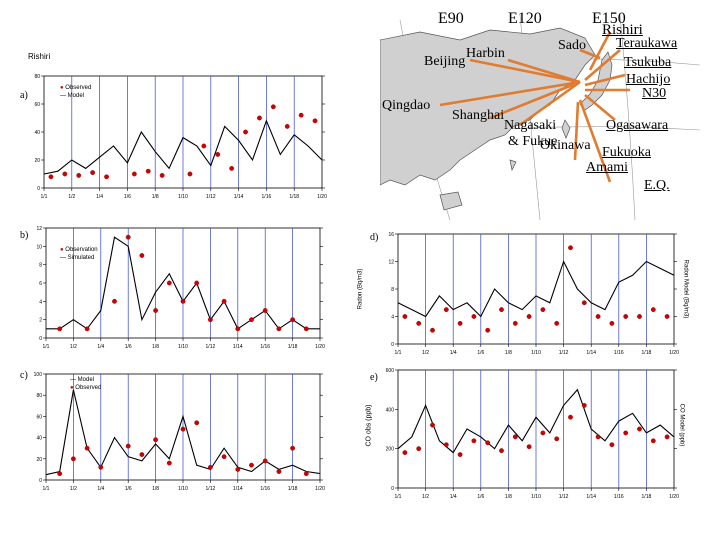 This screenshot has width=720, height=540. I want to click on x-tick-label: 1/18, so click(647, 353).